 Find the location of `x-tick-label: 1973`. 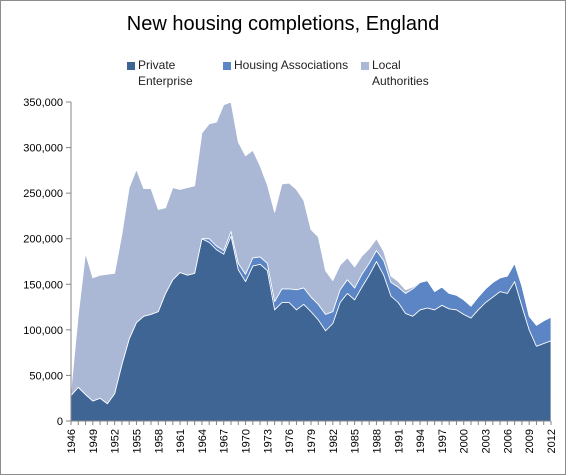

x-tick-label: 1973 is located at coordinates (268, 441).